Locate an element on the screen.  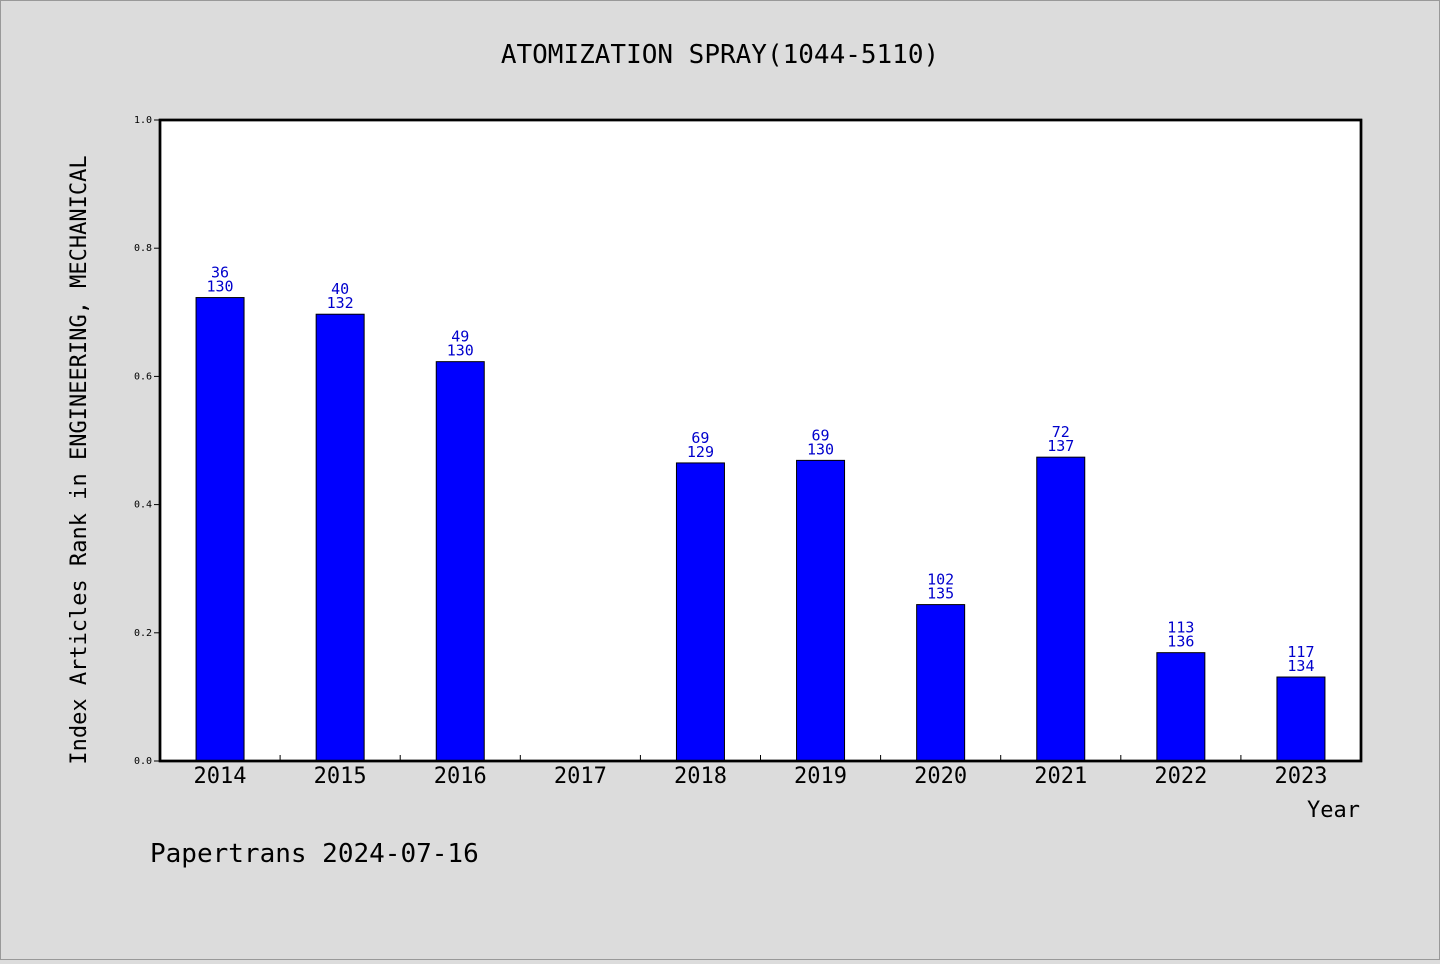
rank-label: 72 is located at coordinates (1061, 432).